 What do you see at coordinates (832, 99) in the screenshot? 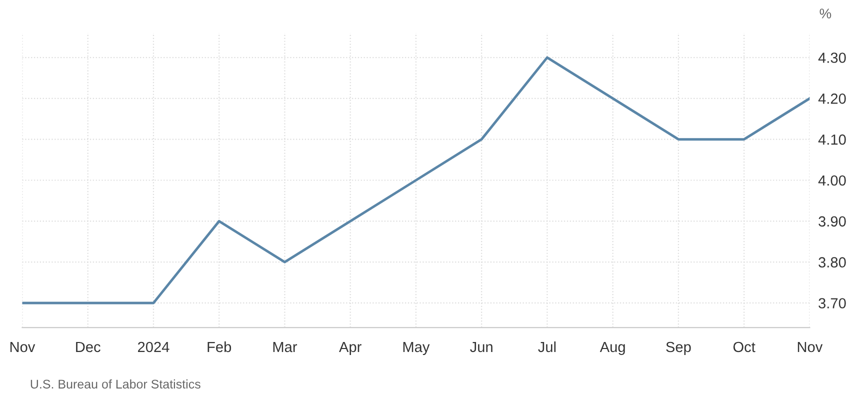
I see `y-tick-label: 4.20` at bounding box center [832, 99].